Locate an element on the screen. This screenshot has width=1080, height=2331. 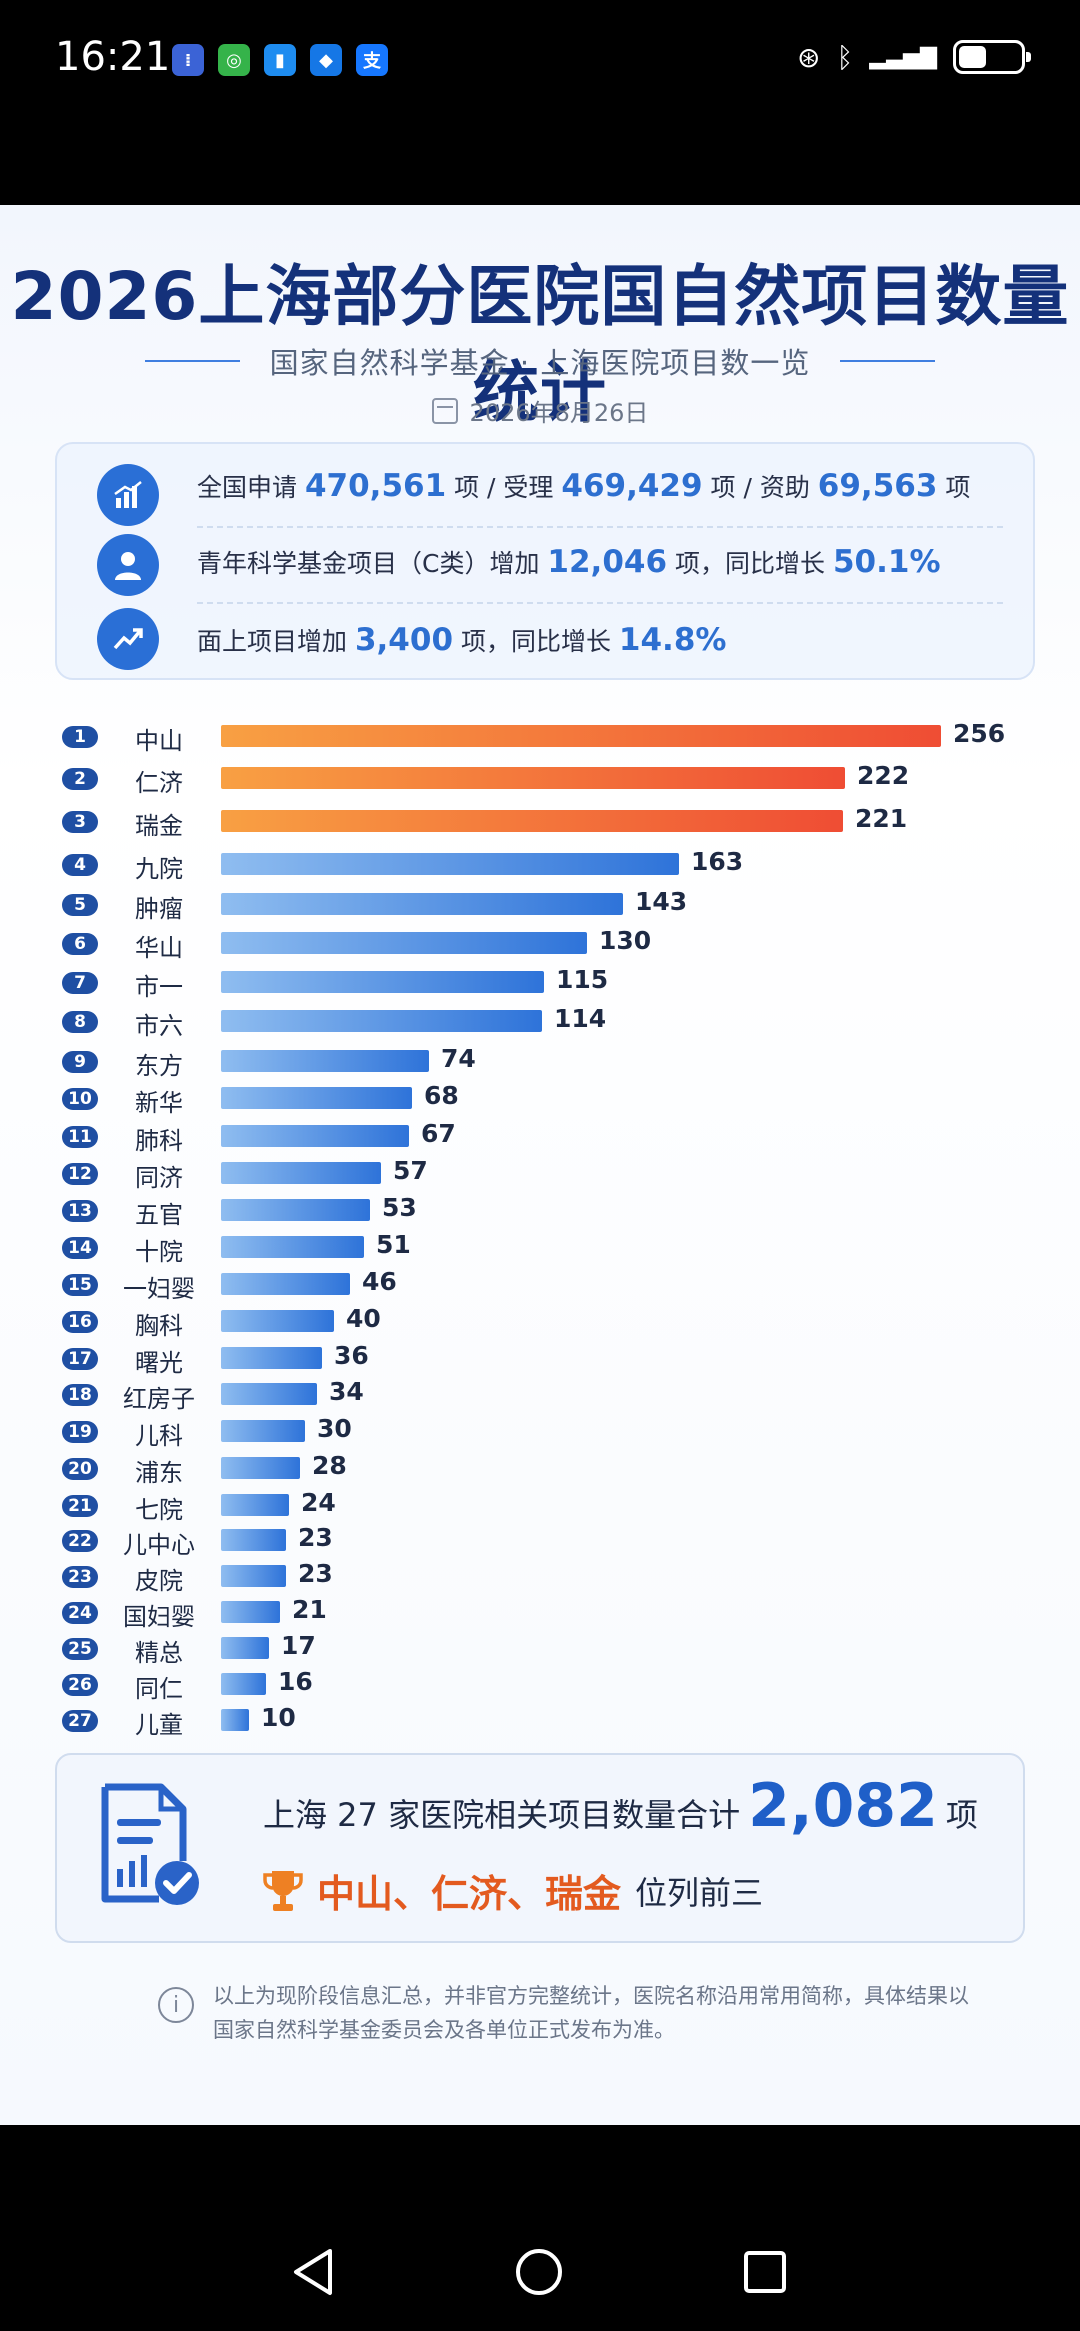
battery-level is located at coordinates (972, 57).